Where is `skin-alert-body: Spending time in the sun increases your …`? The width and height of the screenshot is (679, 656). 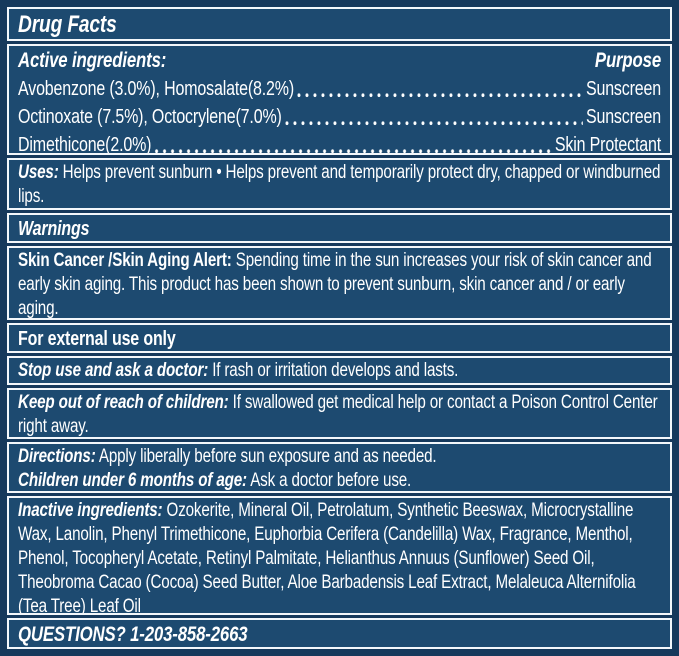
skin-alert-body: Spending time in the sun increases your … is located at coordinates (335, 284).